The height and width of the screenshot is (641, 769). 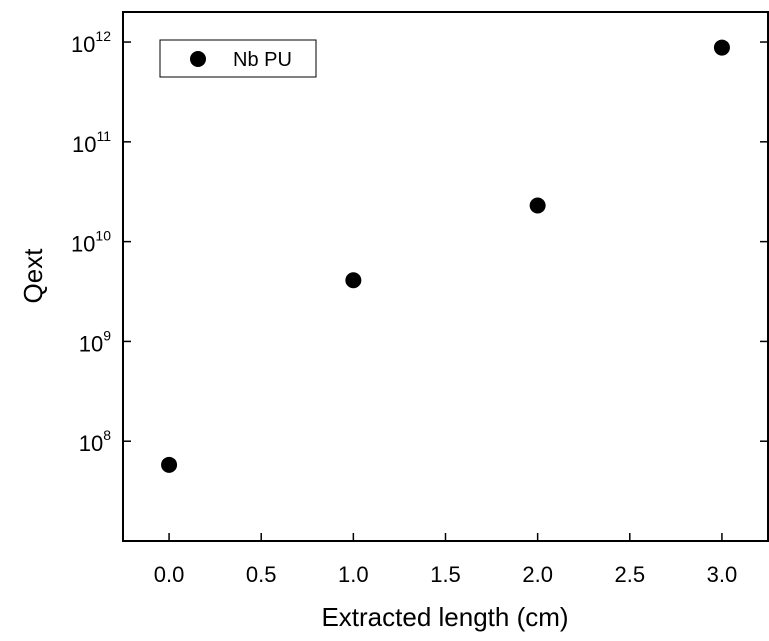 What do you see at coordinates (262, 60) in the screenshot?
I see `legend-label: Nb PU` at bounding box center [262, 60].